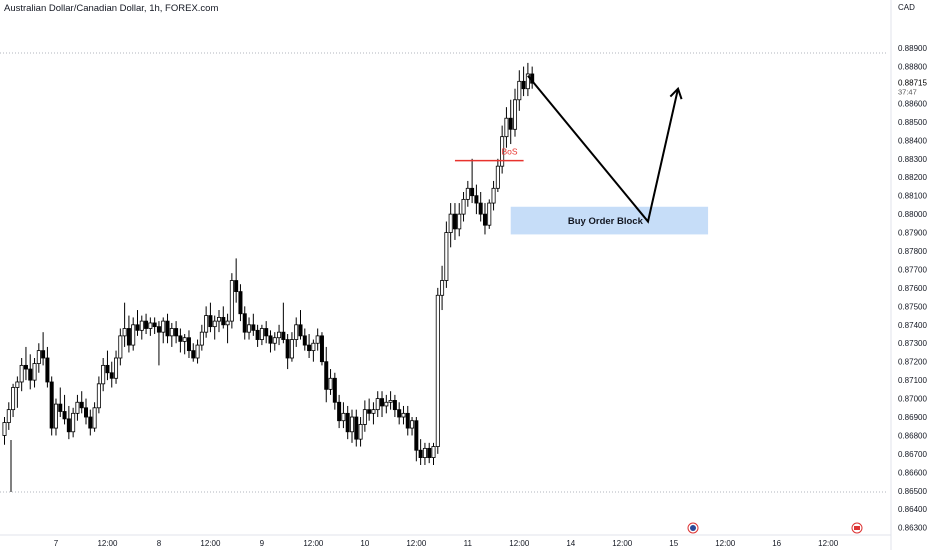 Image resolution: width=932 pixels, height=555 pixels. I want to click on drawings-layer: Buy Order Block BoS, so click(581, 155).